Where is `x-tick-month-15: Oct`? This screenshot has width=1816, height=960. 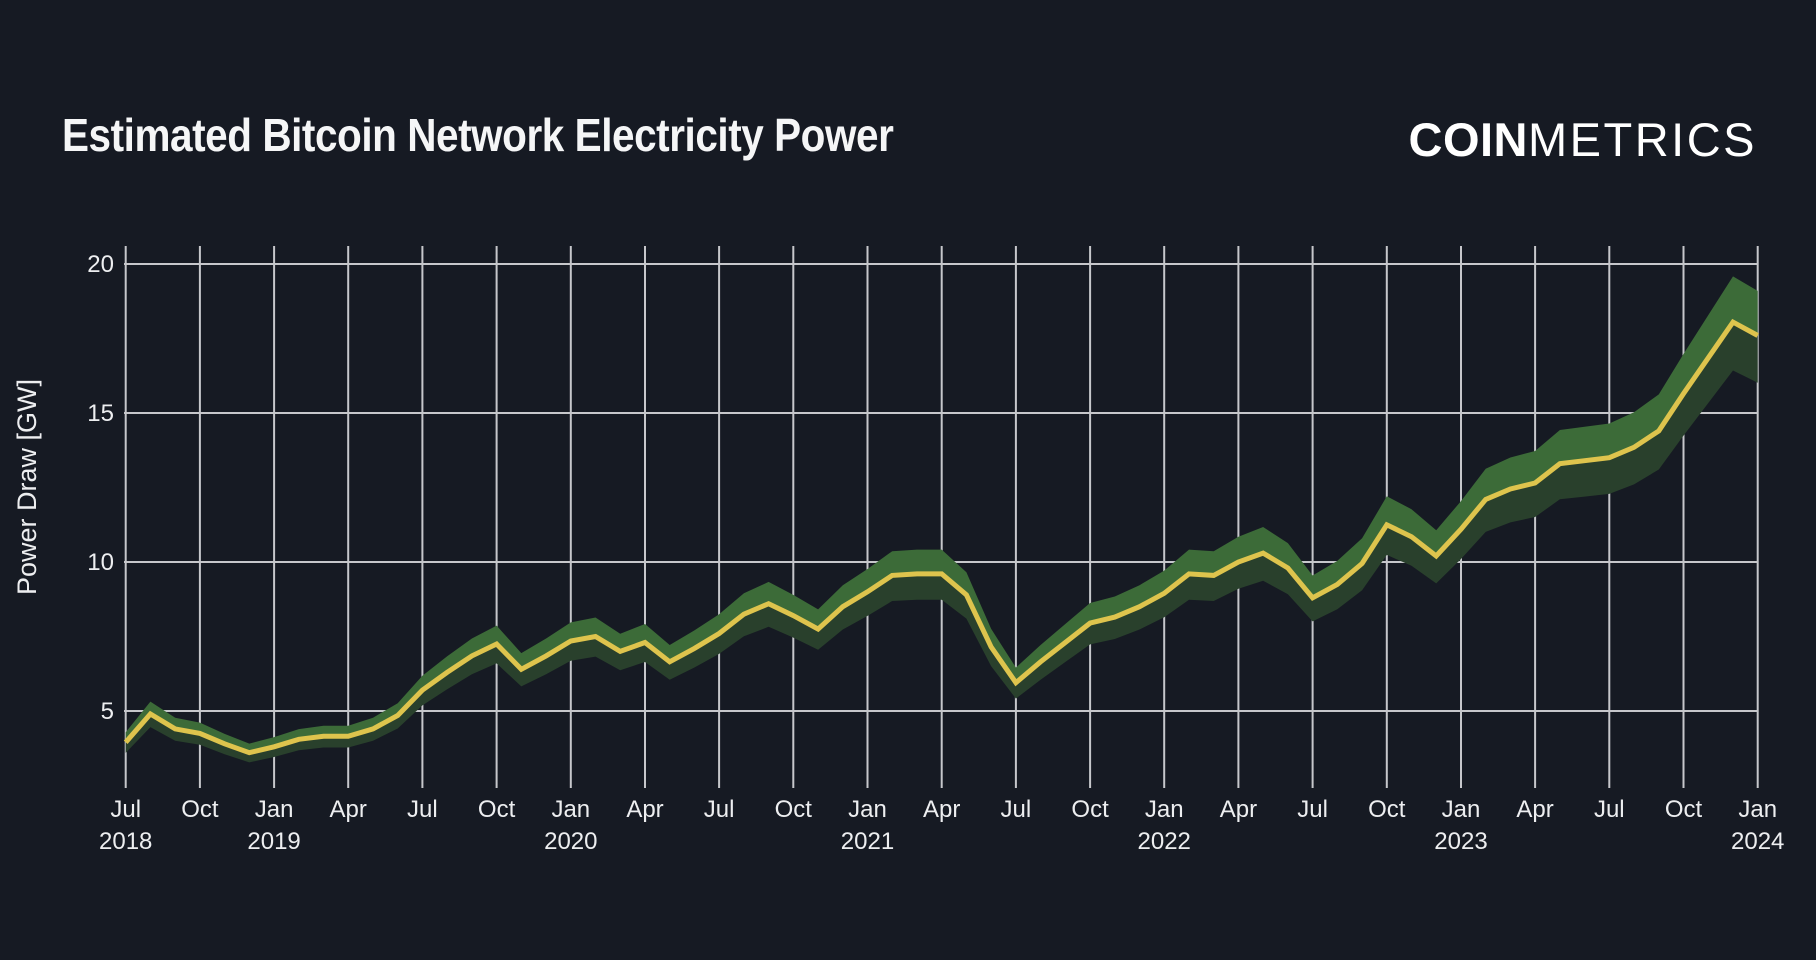 x-tick-month-15: Oct is located at coordinates (497, 809).